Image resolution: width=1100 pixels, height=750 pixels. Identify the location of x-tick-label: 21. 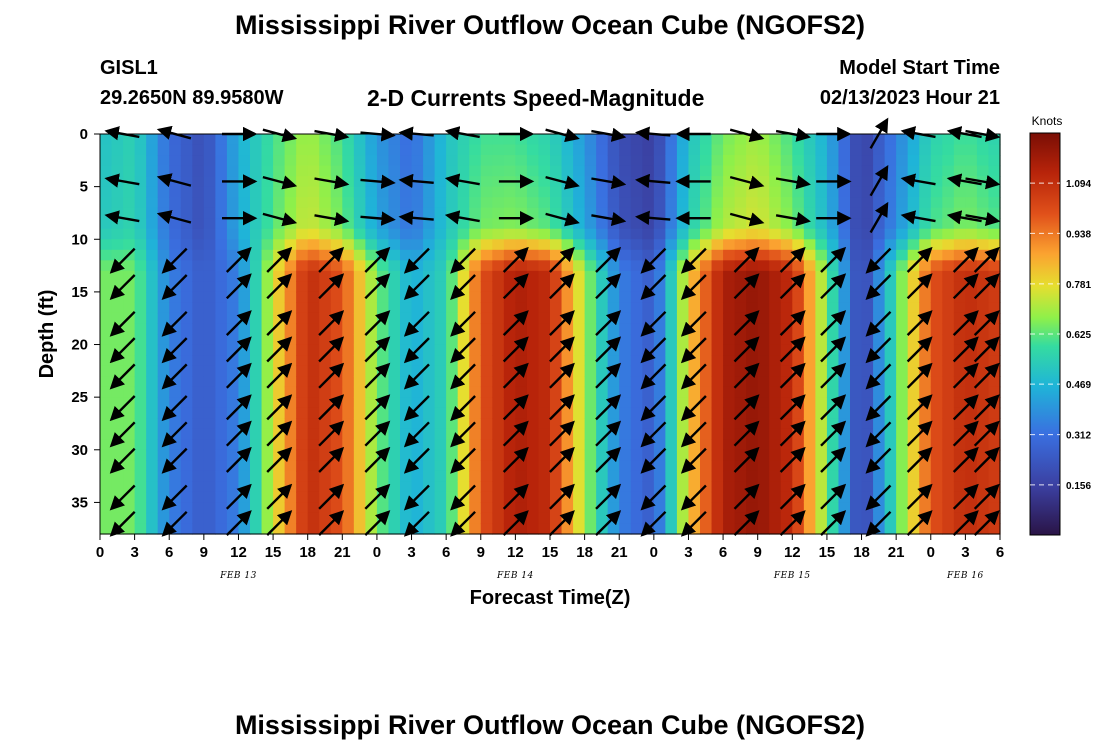
(896, 552).